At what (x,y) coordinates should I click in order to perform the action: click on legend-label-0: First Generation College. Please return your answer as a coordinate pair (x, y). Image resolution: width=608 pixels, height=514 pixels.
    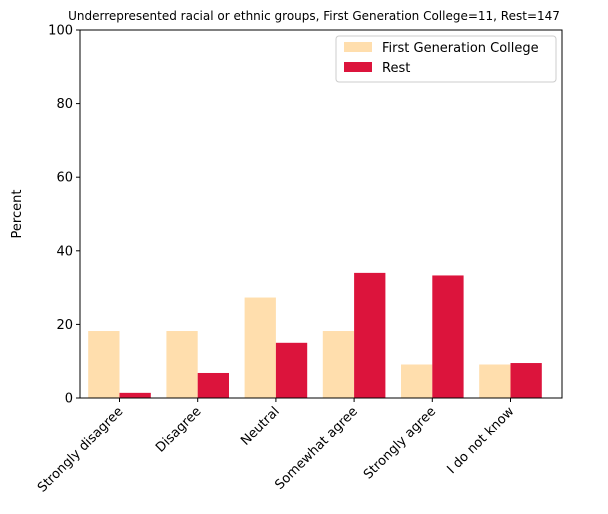
    Looking at the image, I should click on (460, 48).